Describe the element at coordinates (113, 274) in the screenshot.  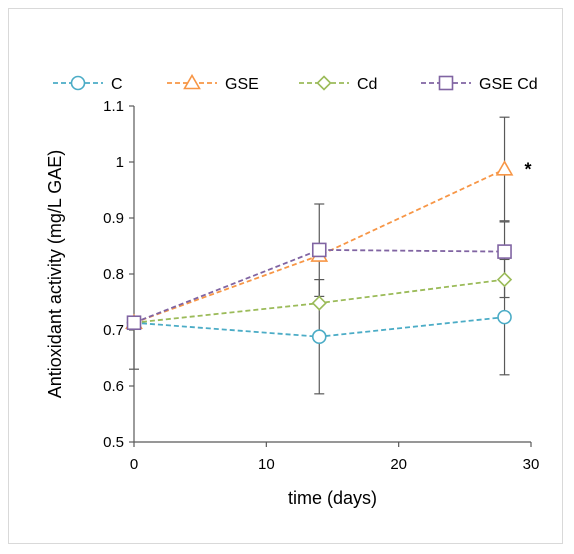
I see `y-tick-label: 0.8` at that location.